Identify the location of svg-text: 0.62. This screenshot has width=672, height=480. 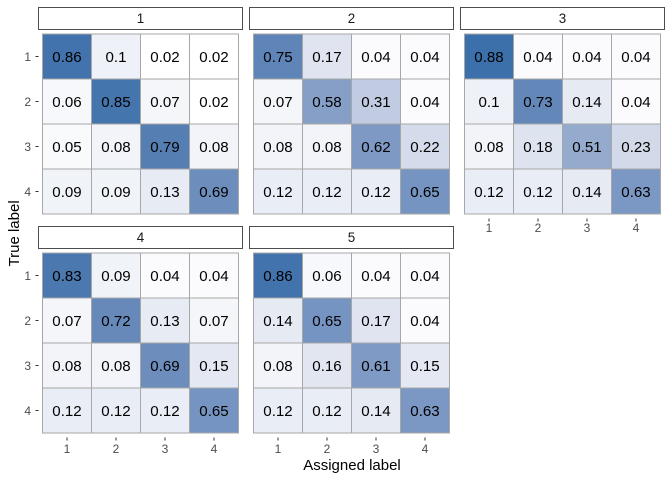
(375, 147).